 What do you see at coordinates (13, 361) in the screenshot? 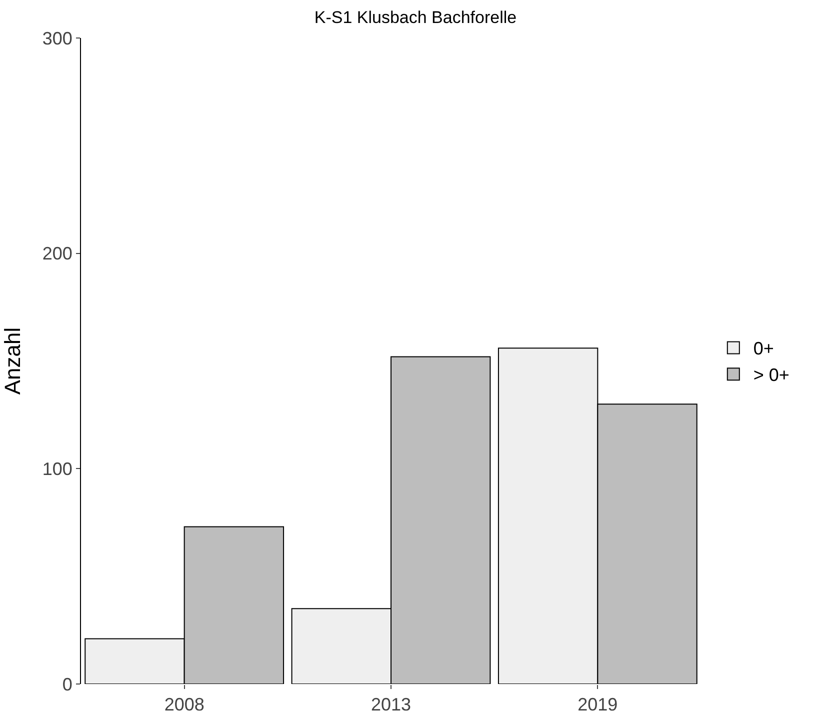
I see `y-axis-title: Anzahl` at bounding box center [13, 361].